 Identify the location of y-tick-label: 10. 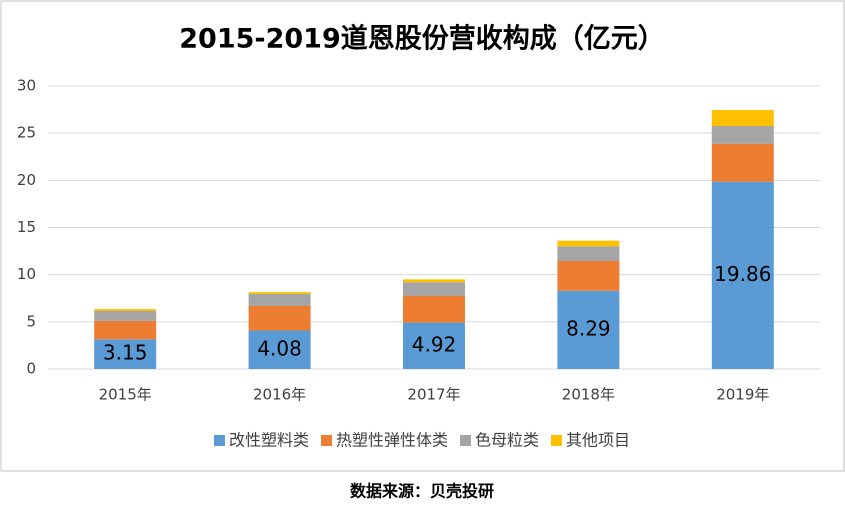
(26, 274).